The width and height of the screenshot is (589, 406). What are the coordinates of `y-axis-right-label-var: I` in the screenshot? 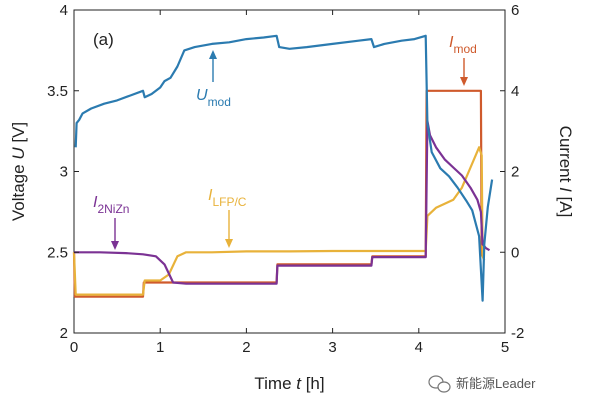 It's located at (565, 189).